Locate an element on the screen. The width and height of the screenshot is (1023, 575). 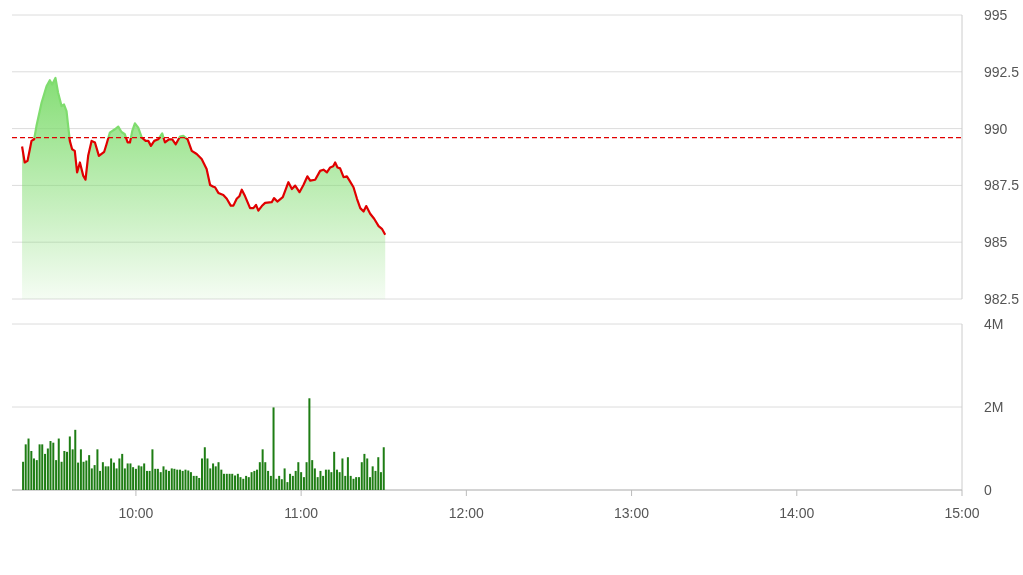
x-tick-label: 10:00 is located at coordinates (136, 513).